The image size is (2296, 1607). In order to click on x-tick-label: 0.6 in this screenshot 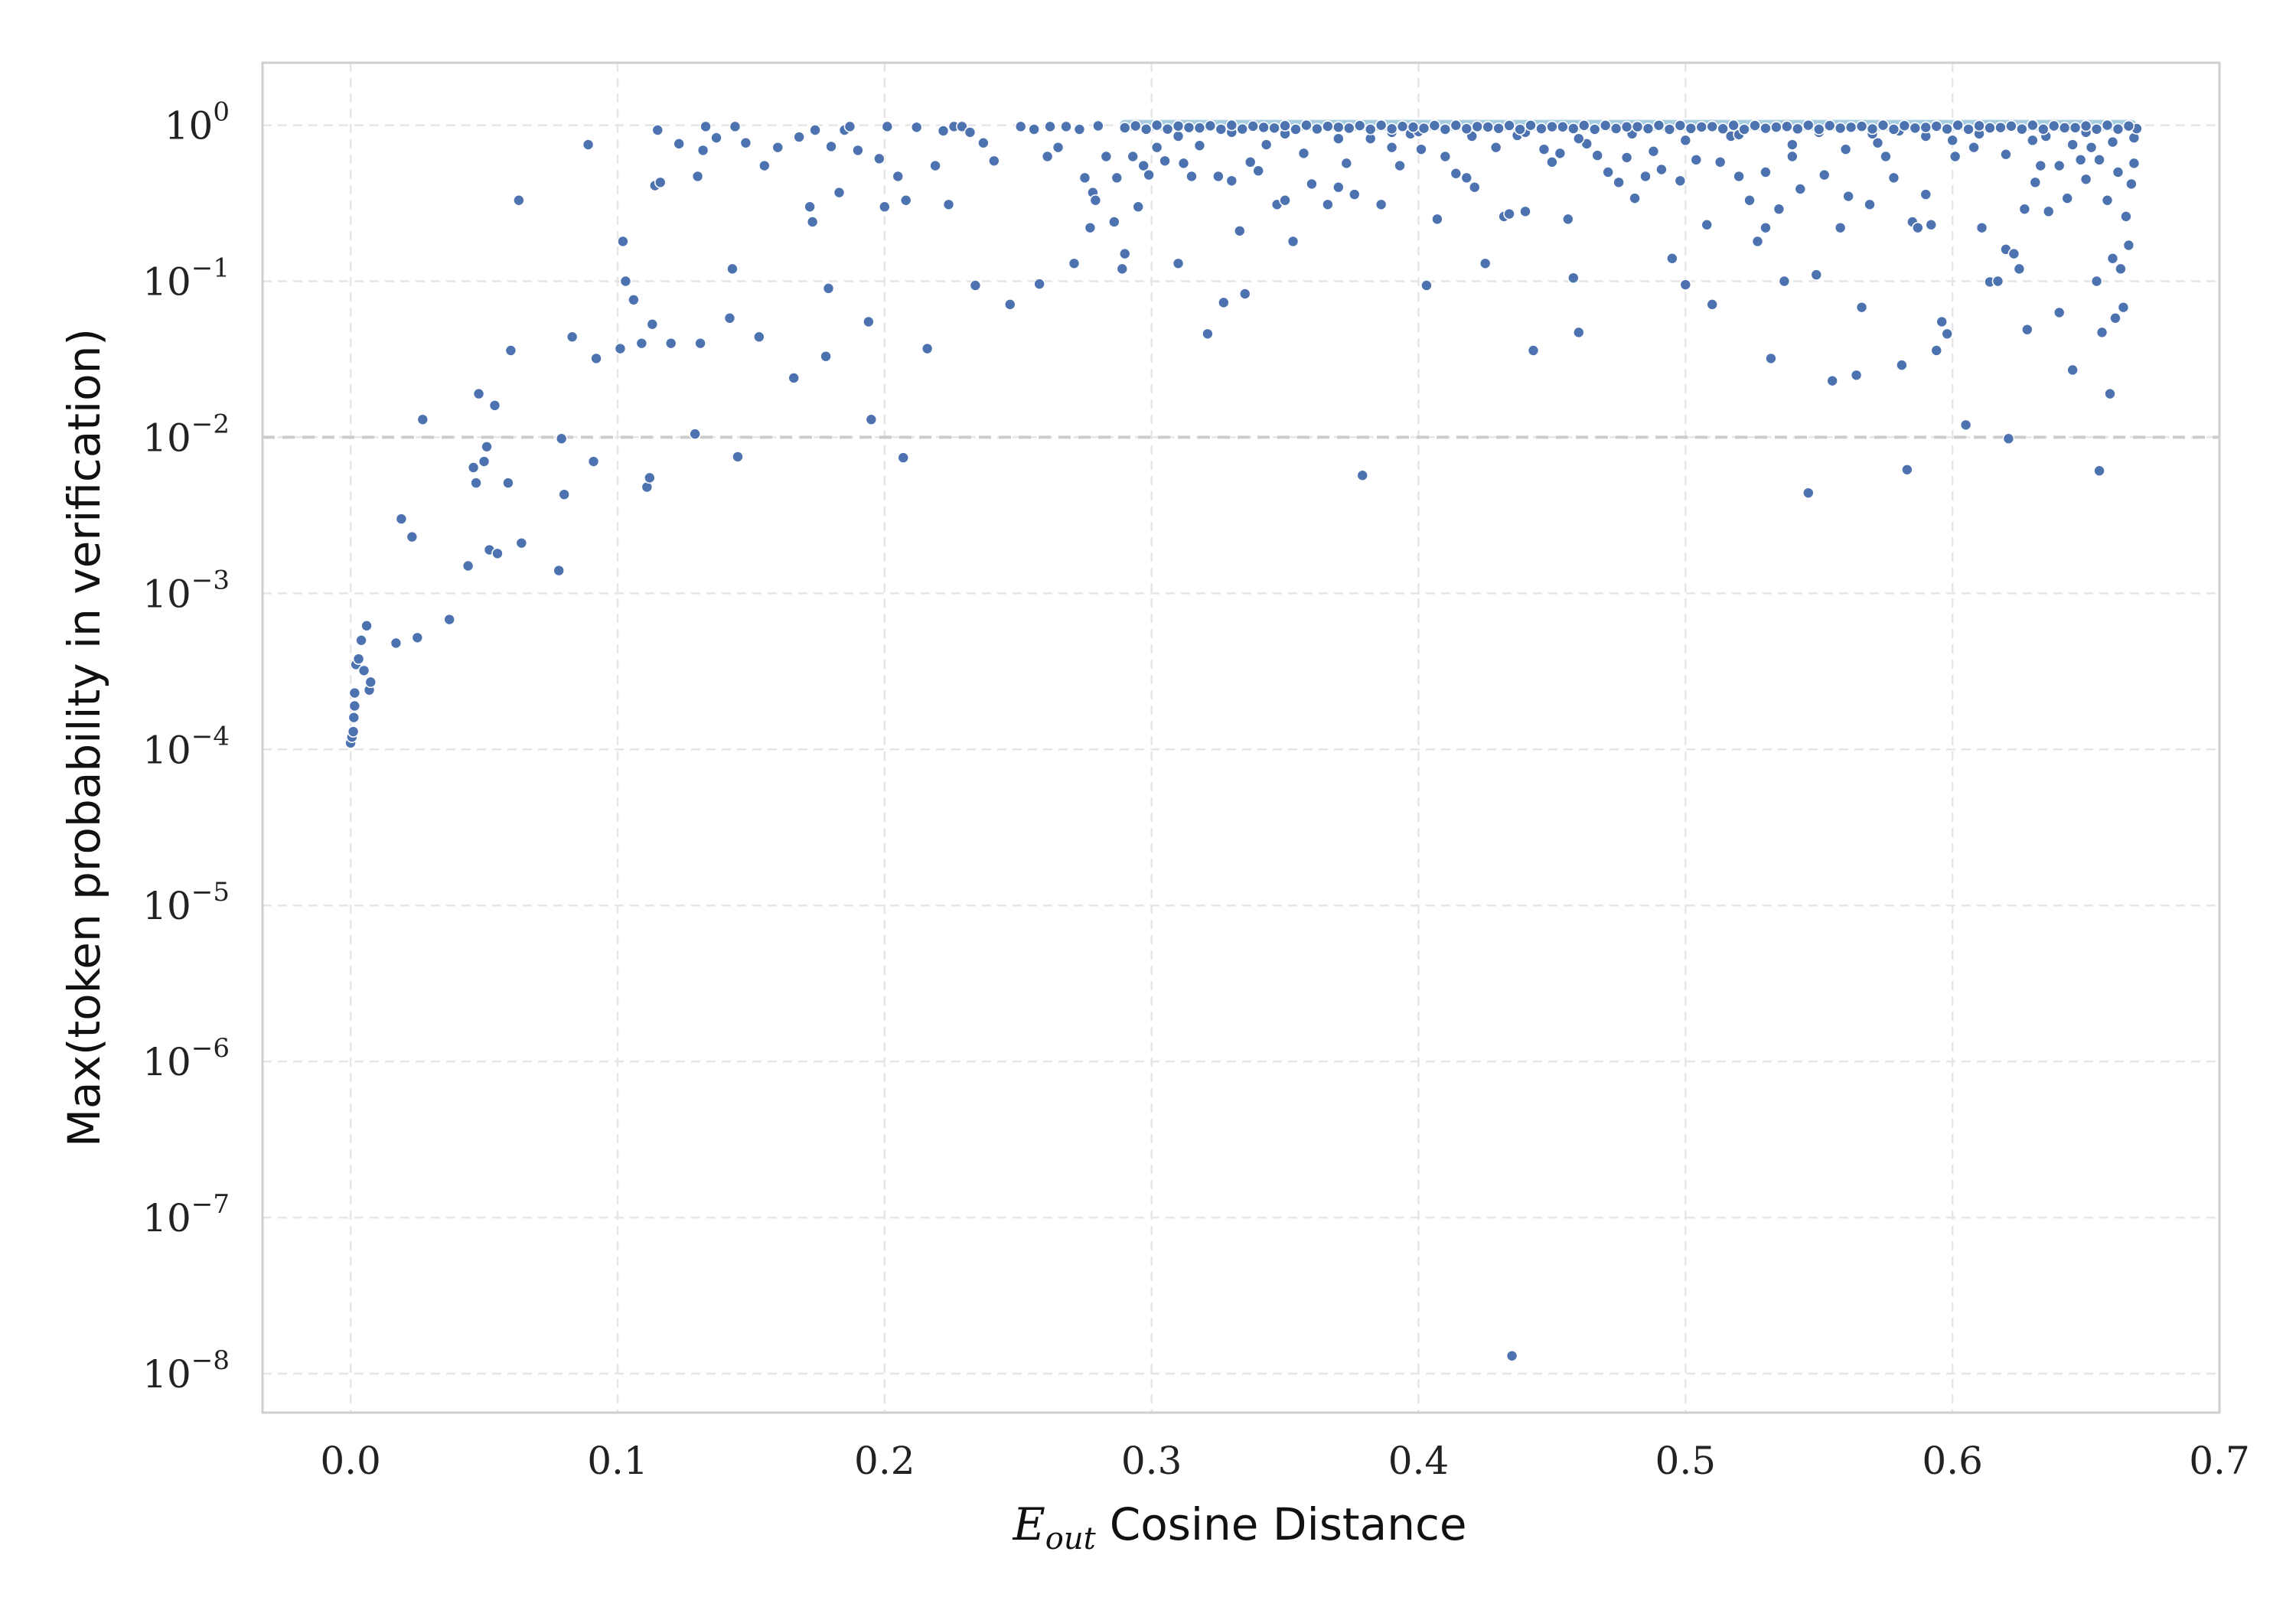, I will do `click(1952, 1461)`.